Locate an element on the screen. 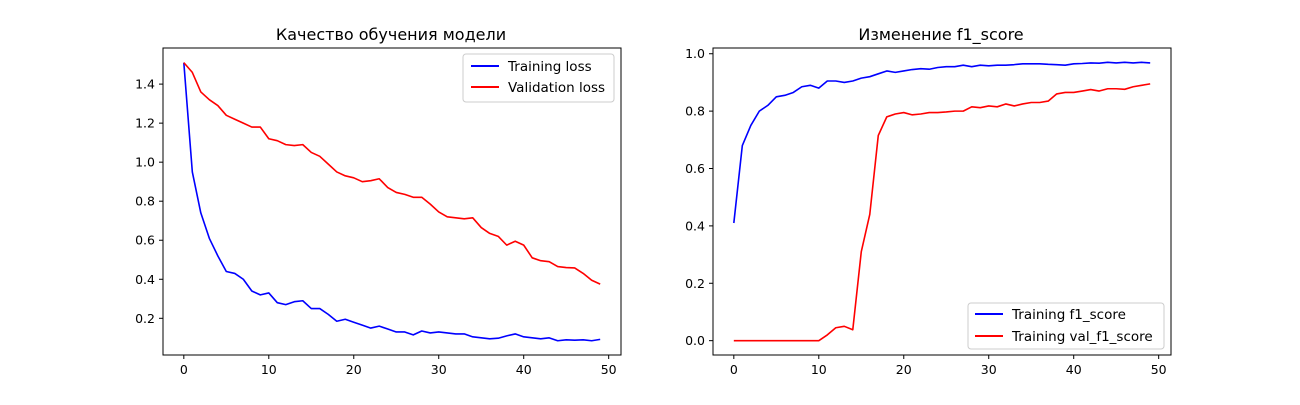  y-tick-label: 1.4 is located at coordinates (145, 84).